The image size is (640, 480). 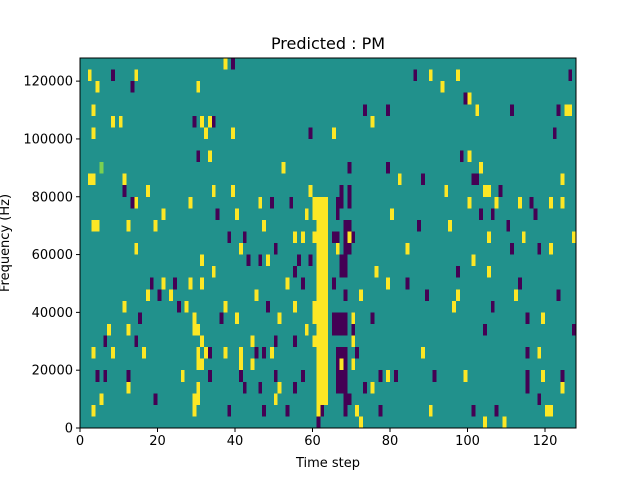 What do you see at coordinates (6, 243) in the screenshot?
I see `y-axis-label: Frequency (Hz)` at bounding box center [6, 243].